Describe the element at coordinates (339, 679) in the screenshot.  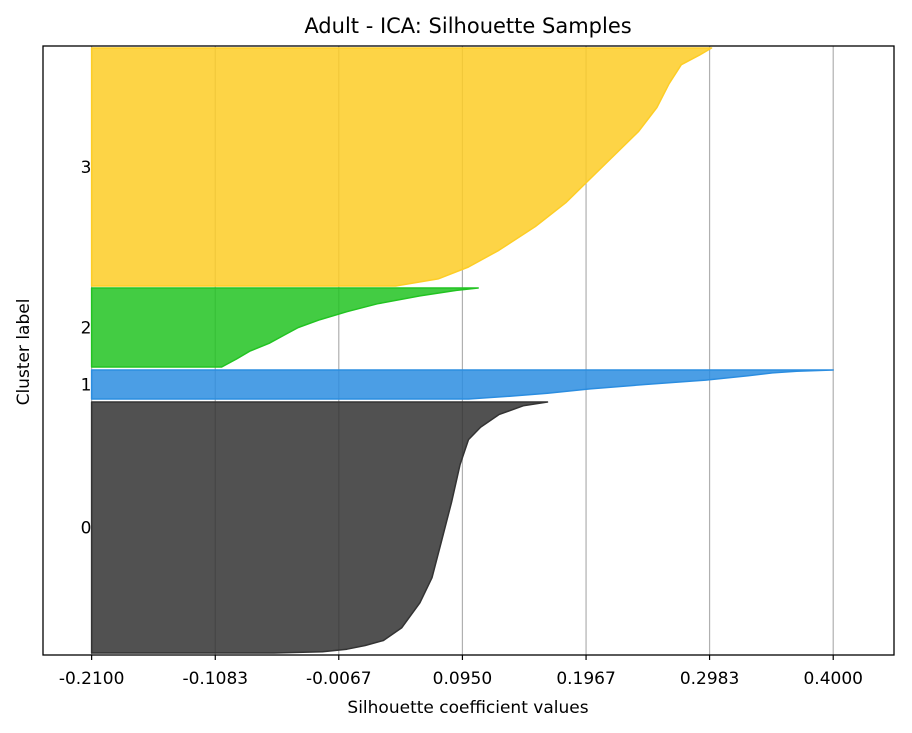
I see `x-tick-label: -0.0067` at that location.